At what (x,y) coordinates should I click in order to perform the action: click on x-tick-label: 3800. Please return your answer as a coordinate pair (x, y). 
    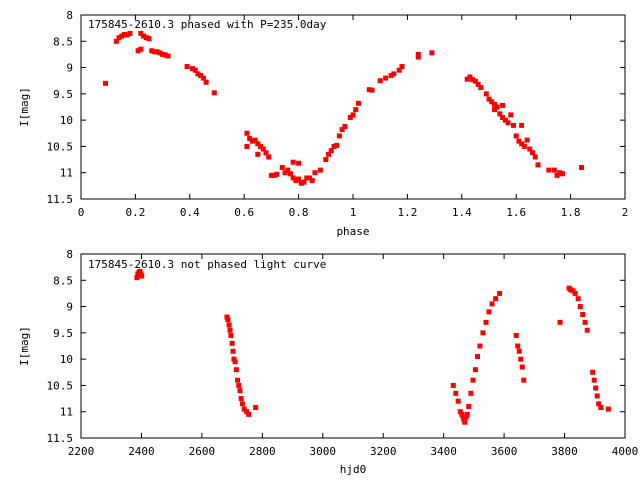
    Looking at the image, I should click on (564, 451).